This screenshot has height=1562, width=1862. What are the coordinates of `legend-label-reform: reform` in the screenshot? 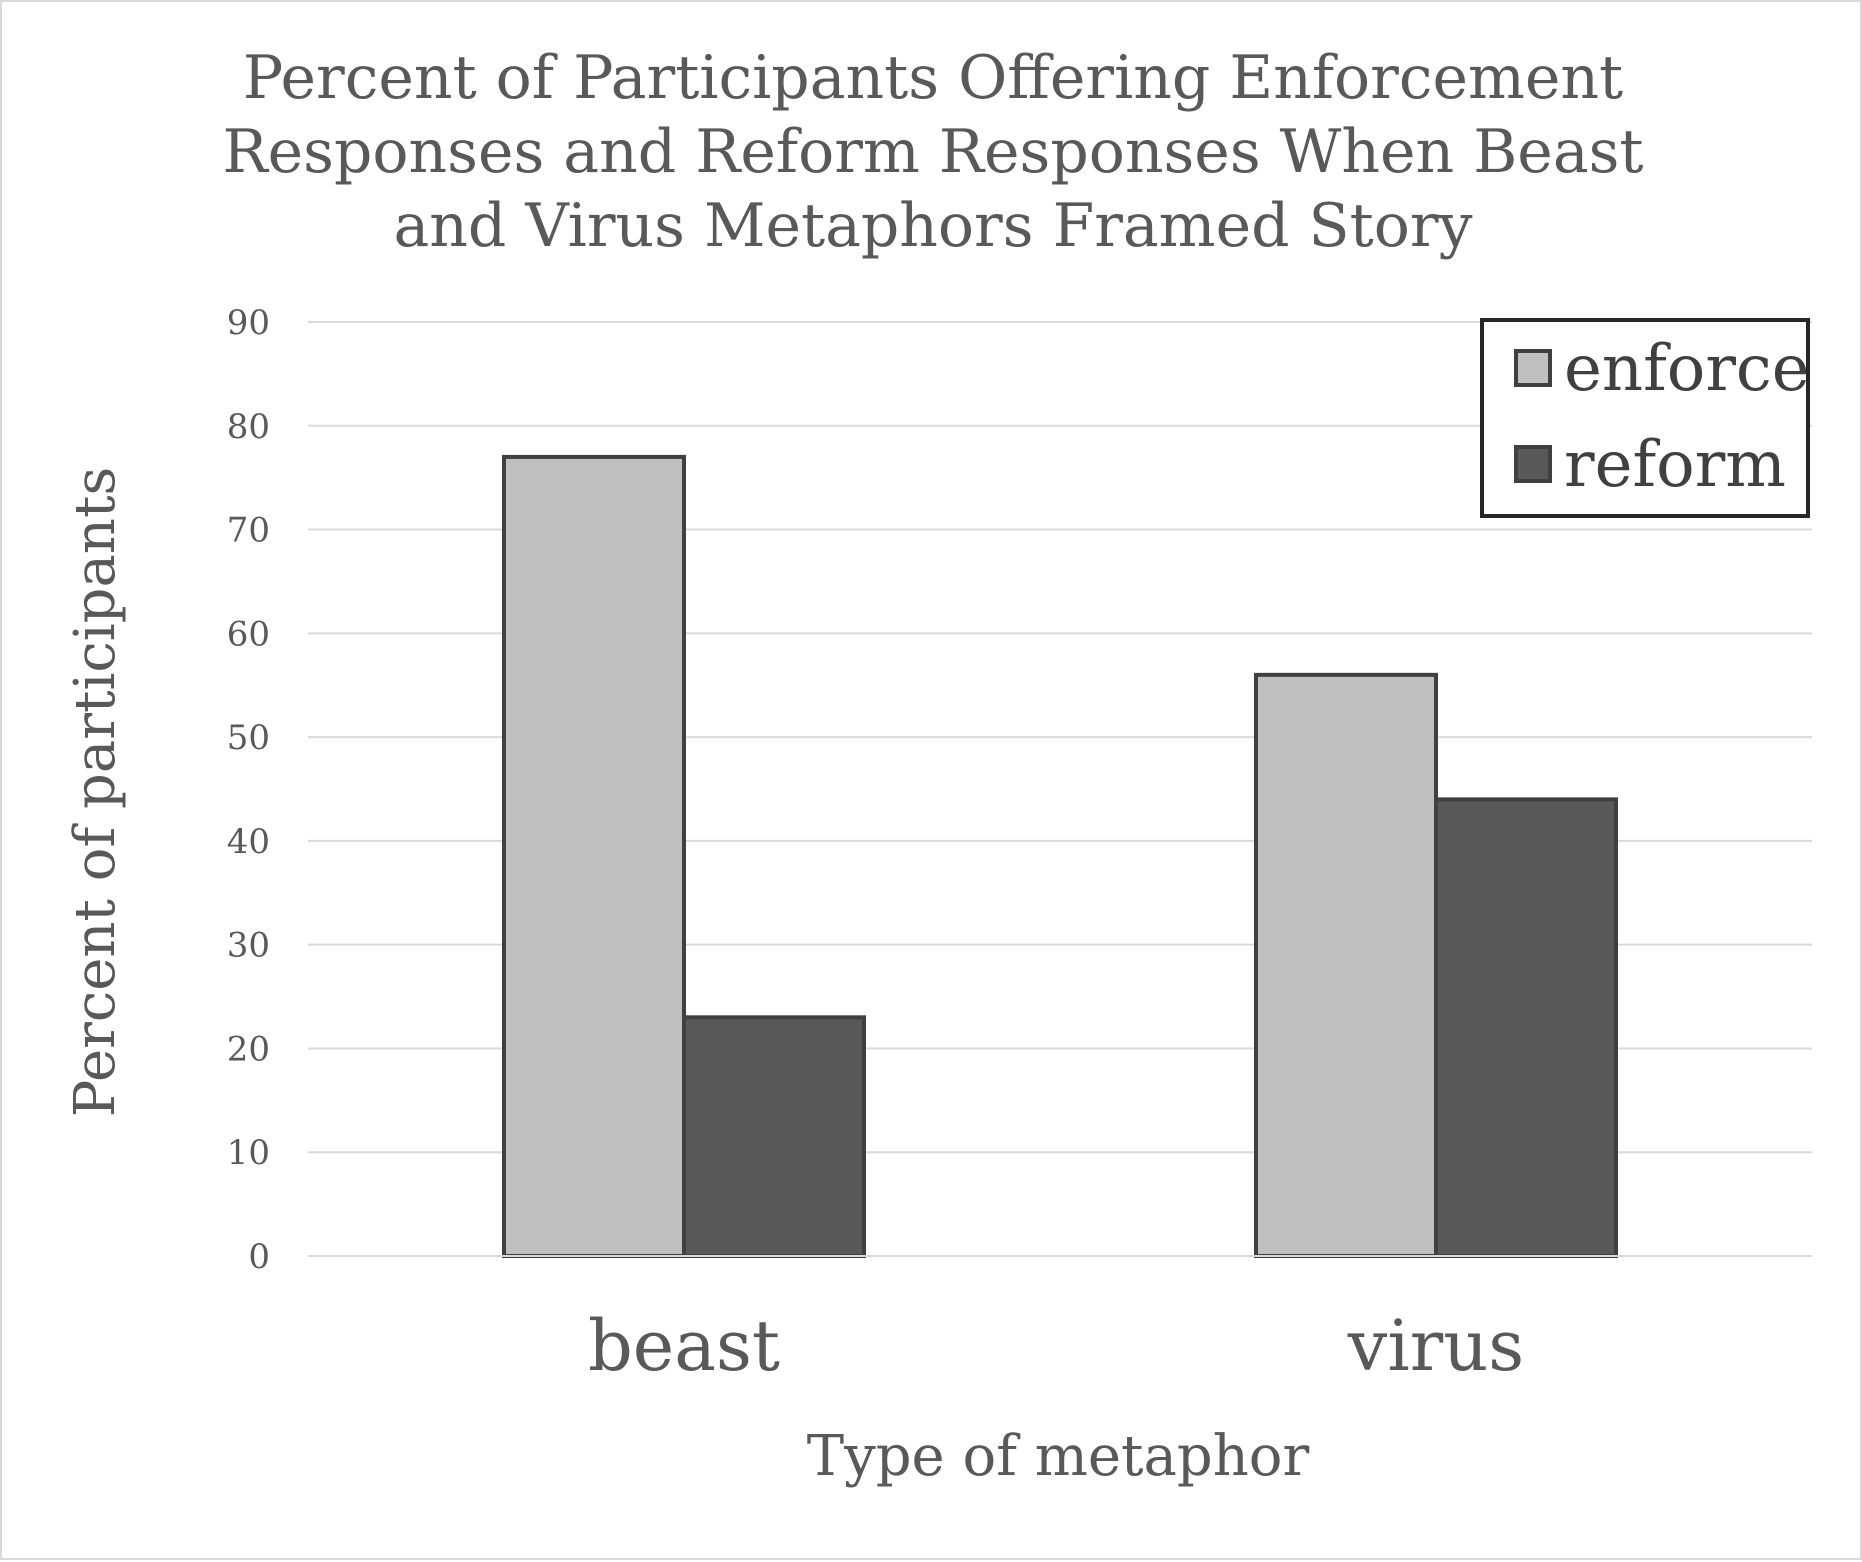 It's located at (1675, 465).